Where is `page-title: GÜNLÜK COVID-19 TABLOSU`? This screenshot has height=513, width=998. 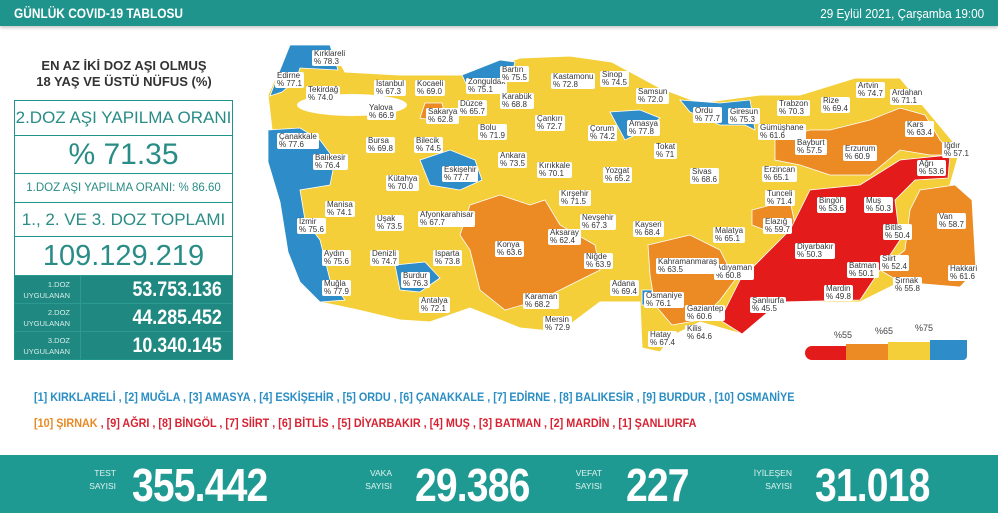 page-title: GÜNLÜK COVID-19 TABLOSU is located at coordinates (99, 13).